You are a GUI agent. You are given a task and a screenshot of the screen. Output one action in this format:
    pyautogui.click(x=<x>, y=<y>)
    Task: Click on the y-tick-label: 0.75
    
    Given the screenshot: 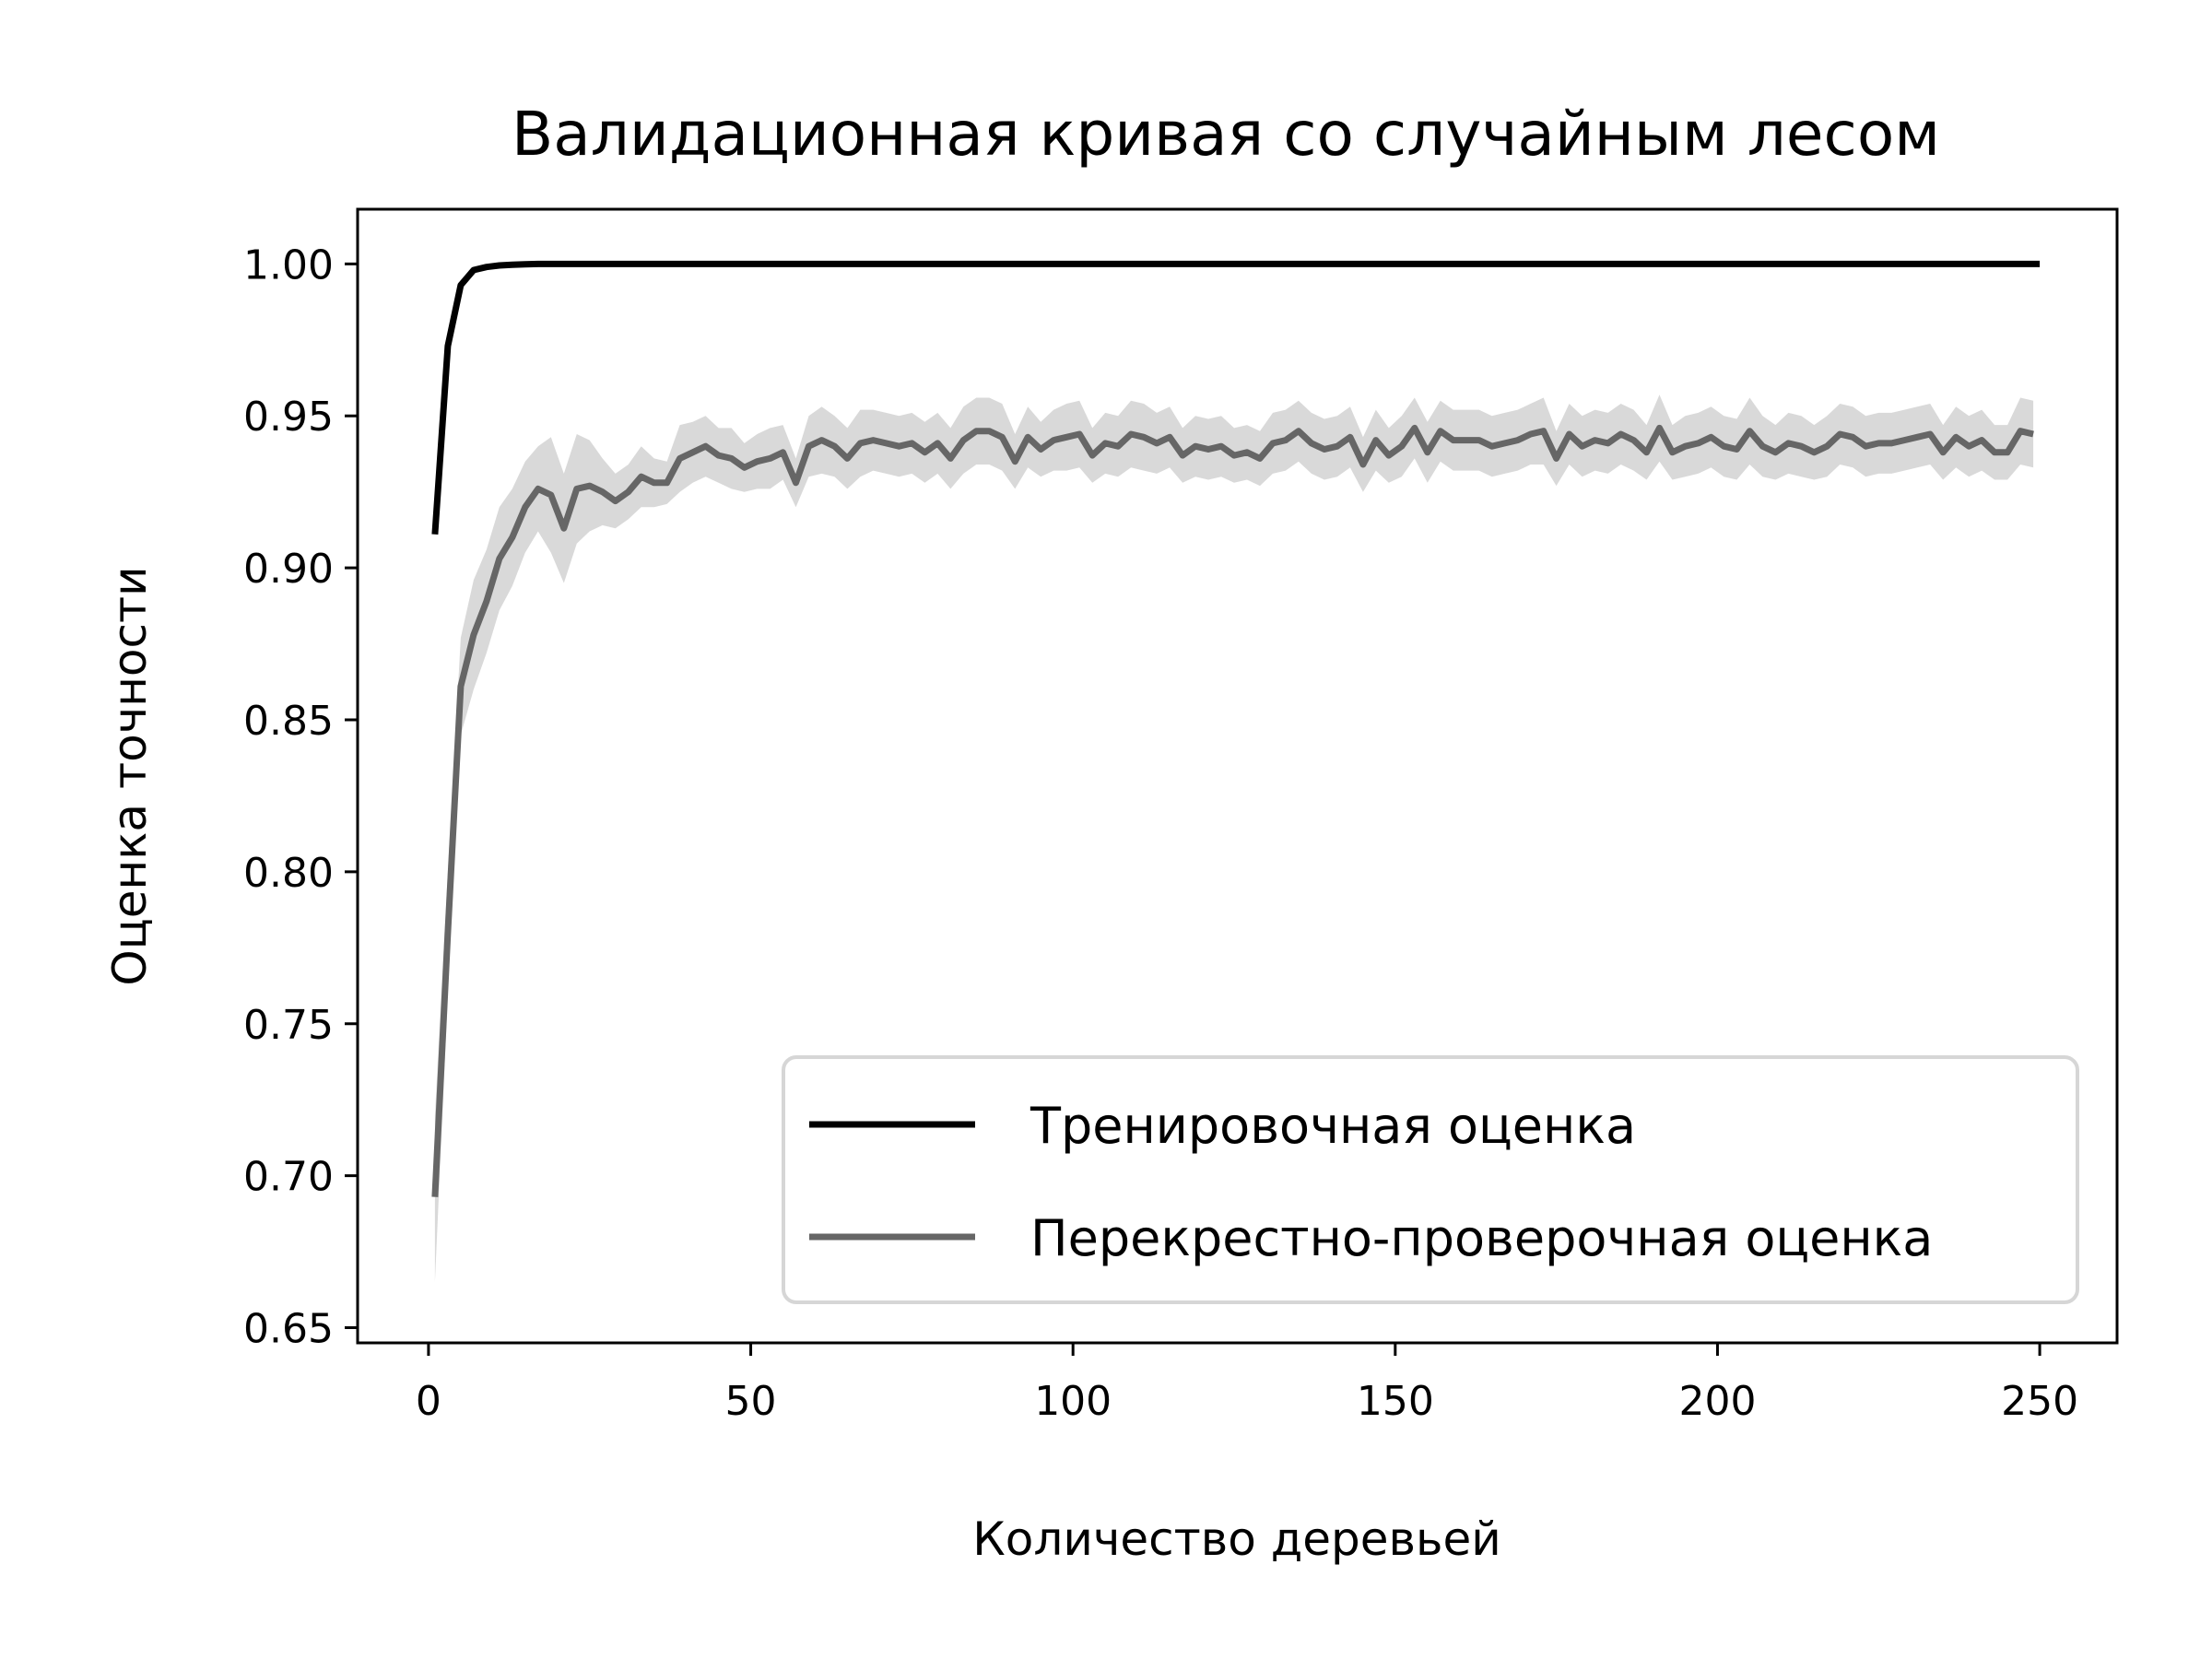 What is the action you would take?
    pyautogui.click(x=288, y=1025)
    